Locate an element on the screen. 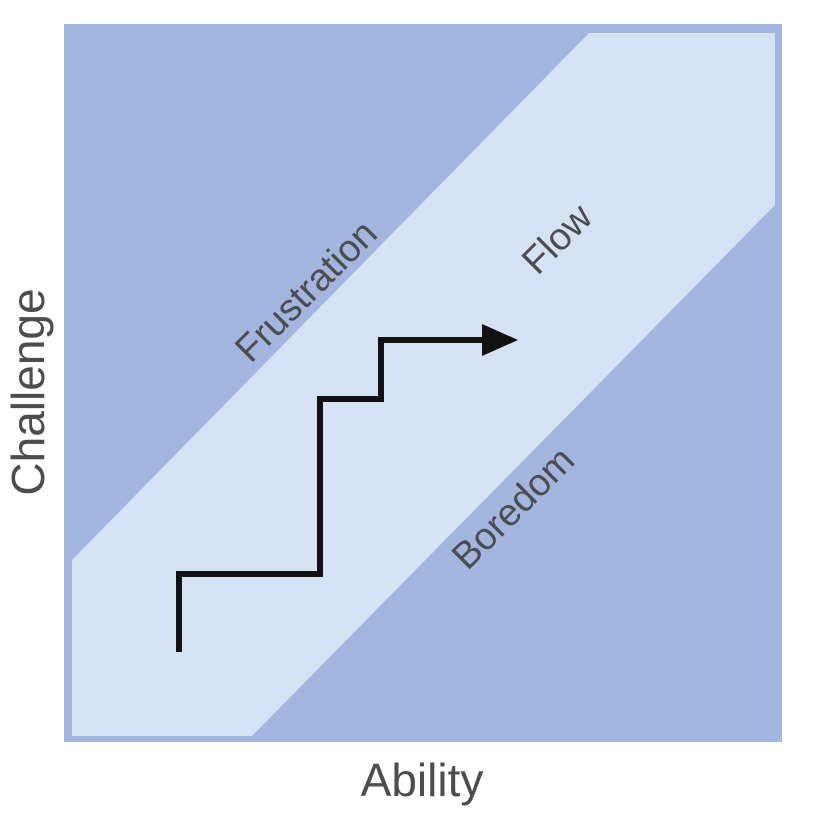 This screenshot has width=813, height=815. x-axis-label: Ability is located at coordinates (422, 780).